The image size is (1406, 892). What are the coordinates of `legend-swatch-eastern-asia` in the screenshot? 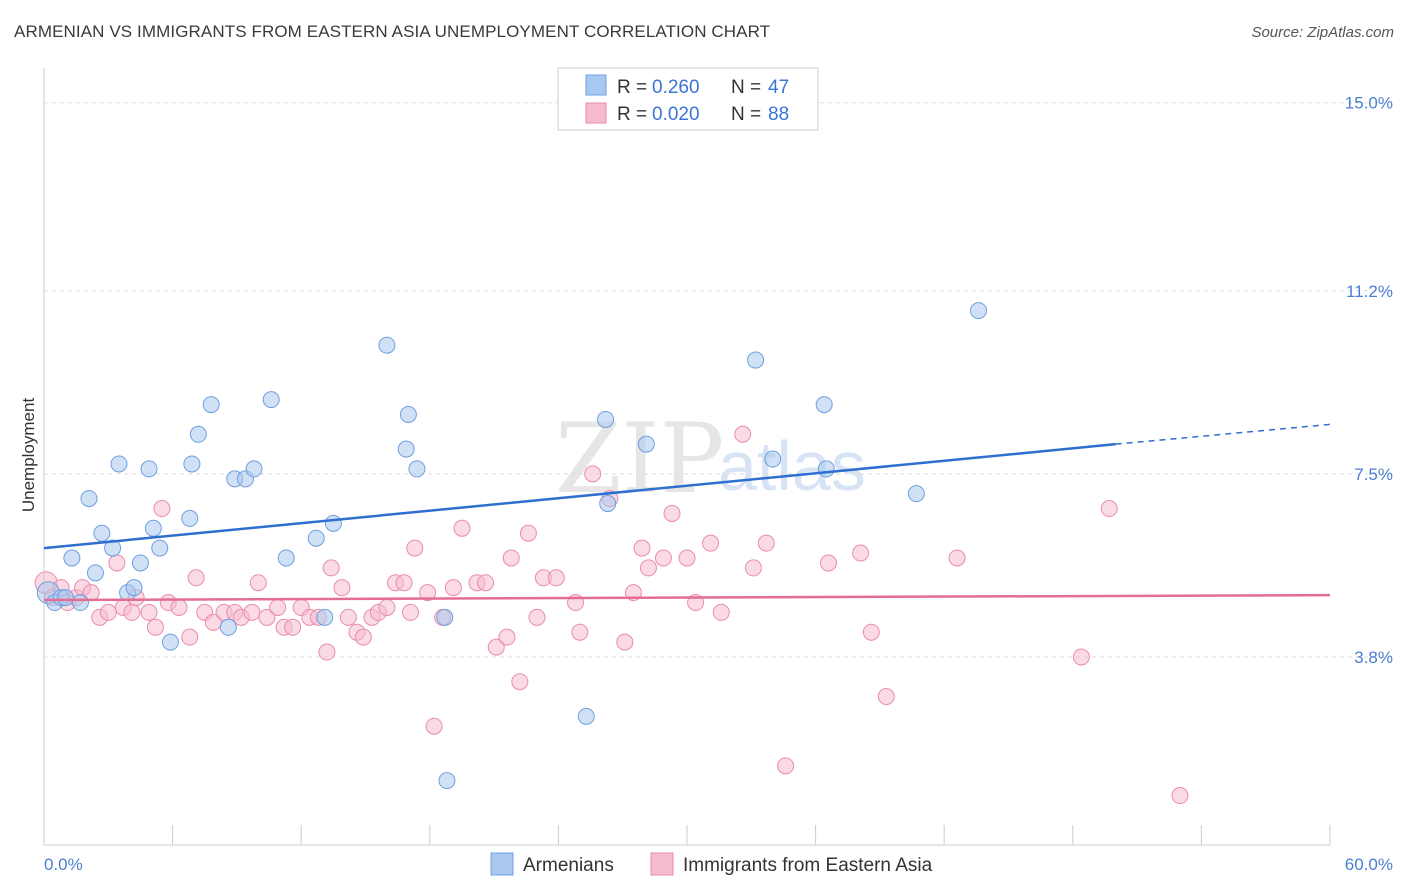 It's located at (596, 113).